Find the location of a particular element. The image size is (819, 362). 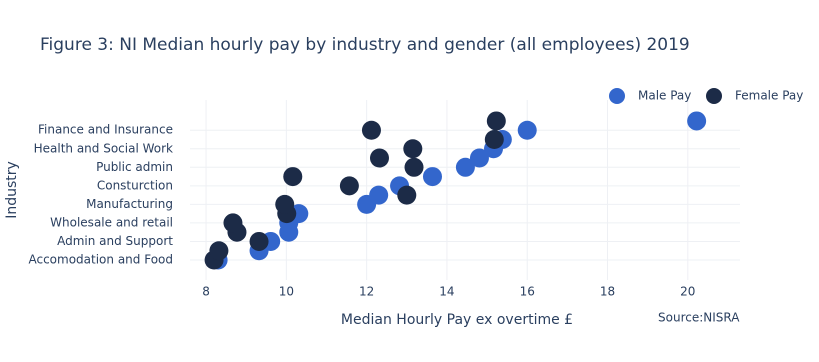

y-tick-label: Manufacturing is located at coordinates (129, 204).